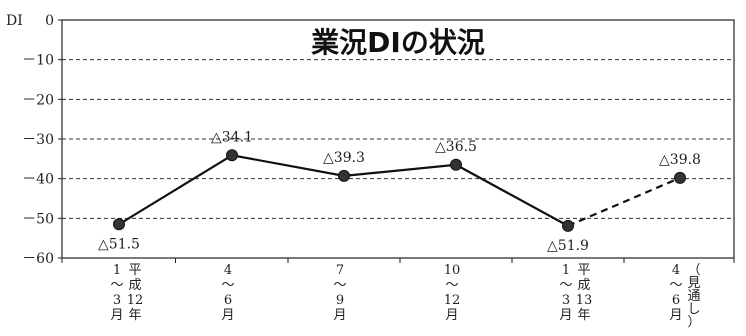 The image size is (746, 336). What do you see at coordinates (135, 300) in the screenshot?
I see `era-label-line: 12` at bounding box center [135, 300].